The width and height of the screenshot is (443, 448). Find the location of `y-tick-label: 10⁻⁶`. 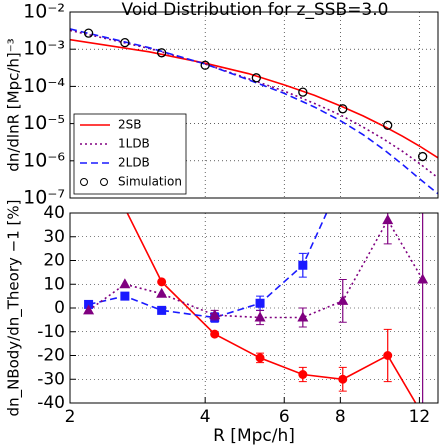

y-tick-label: 10⁻⁶ is located at coordinates (44, 160).